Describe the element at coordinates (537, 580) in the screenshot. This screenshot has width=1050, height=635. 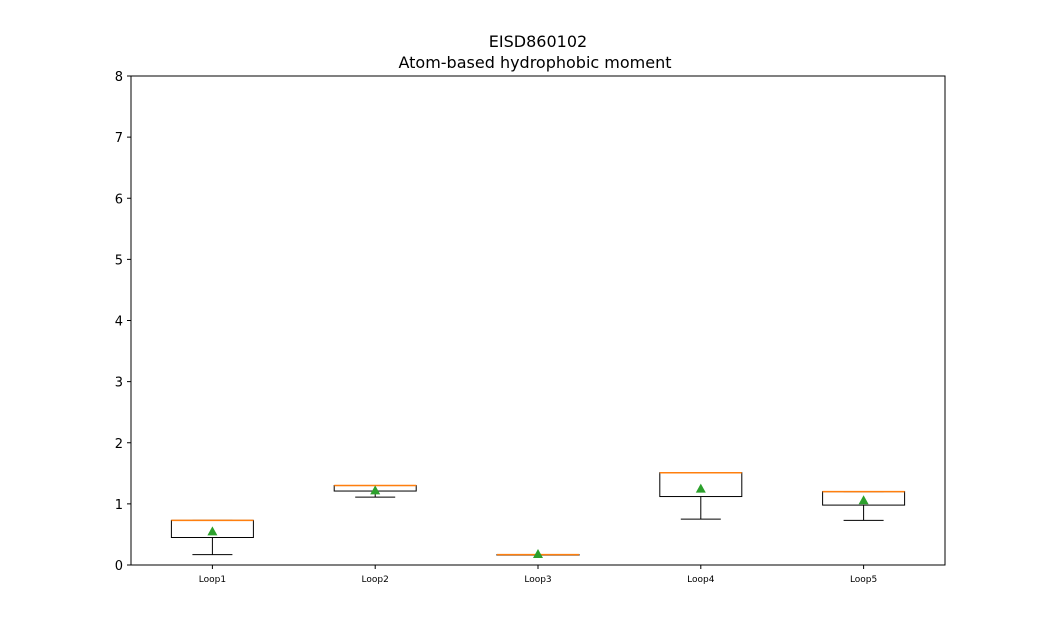
I see `x-tick-label-2: Loop3` at that location.